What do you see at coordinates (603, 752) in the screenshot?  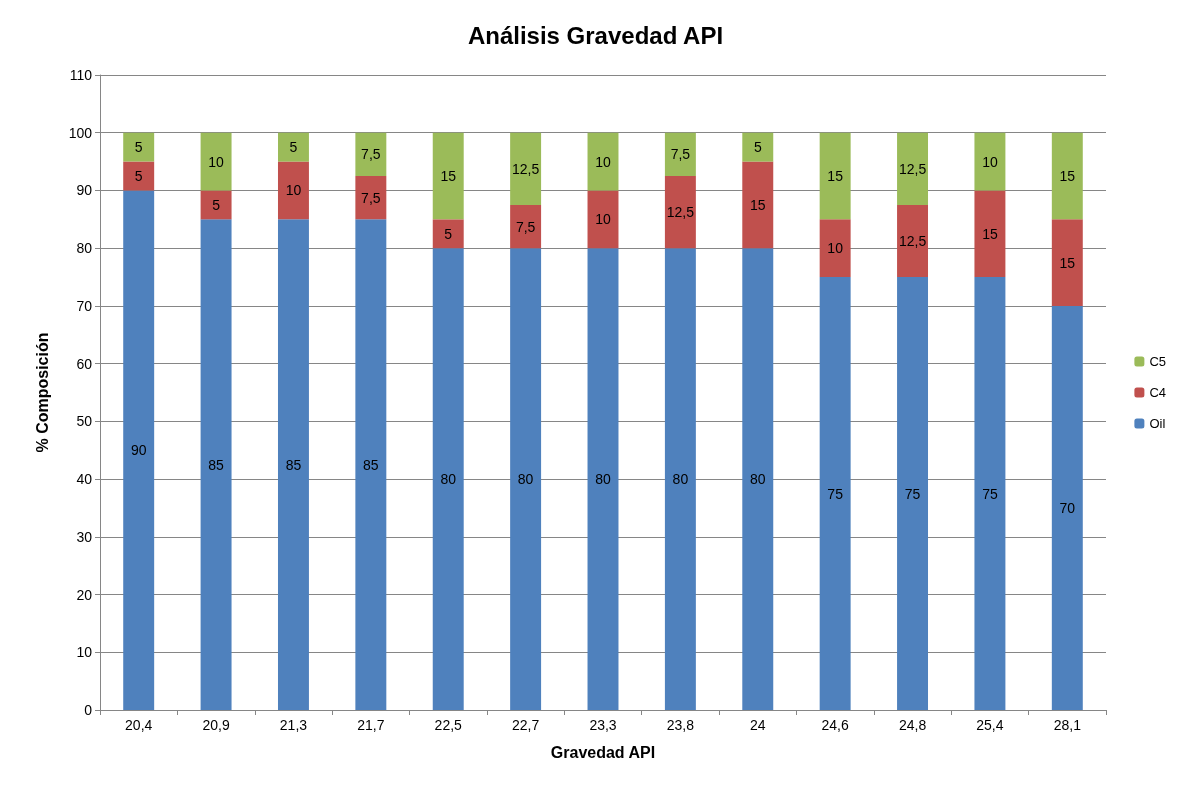 I see `x-axis-title: Gravedad API` at bounding box center [603, 752].